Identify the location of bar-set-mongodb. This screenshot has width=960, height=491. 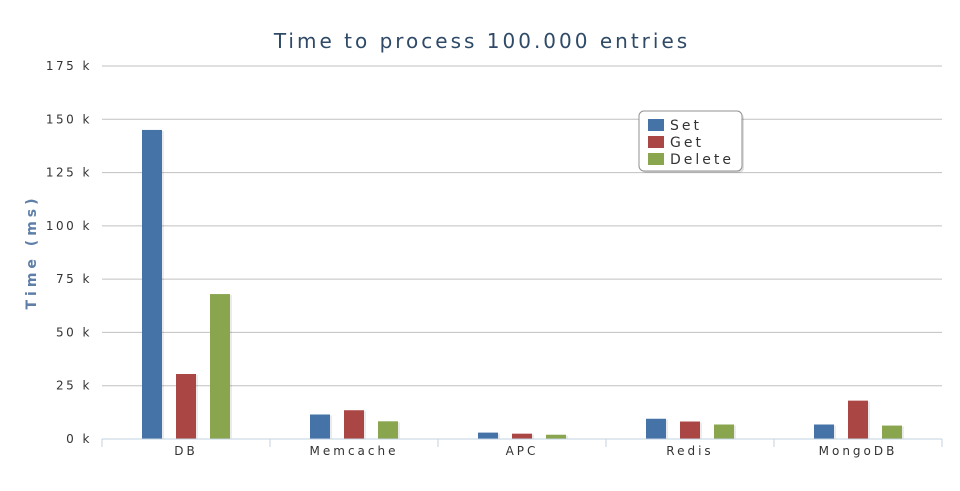
(824, 431).